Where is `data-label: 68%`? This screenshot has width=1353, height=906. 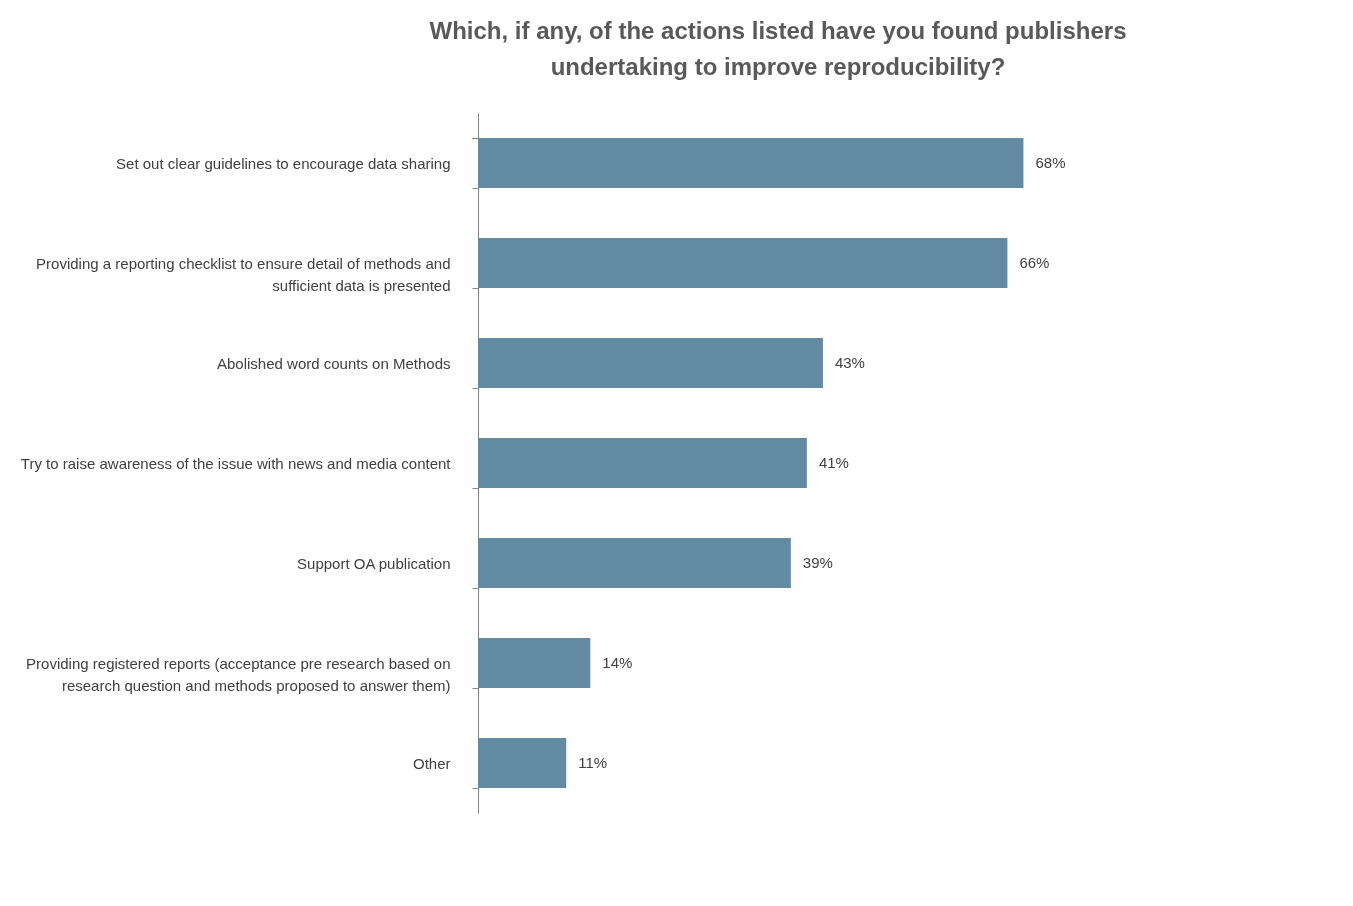 data-label: 68% is located at coordinates (1050, 162).